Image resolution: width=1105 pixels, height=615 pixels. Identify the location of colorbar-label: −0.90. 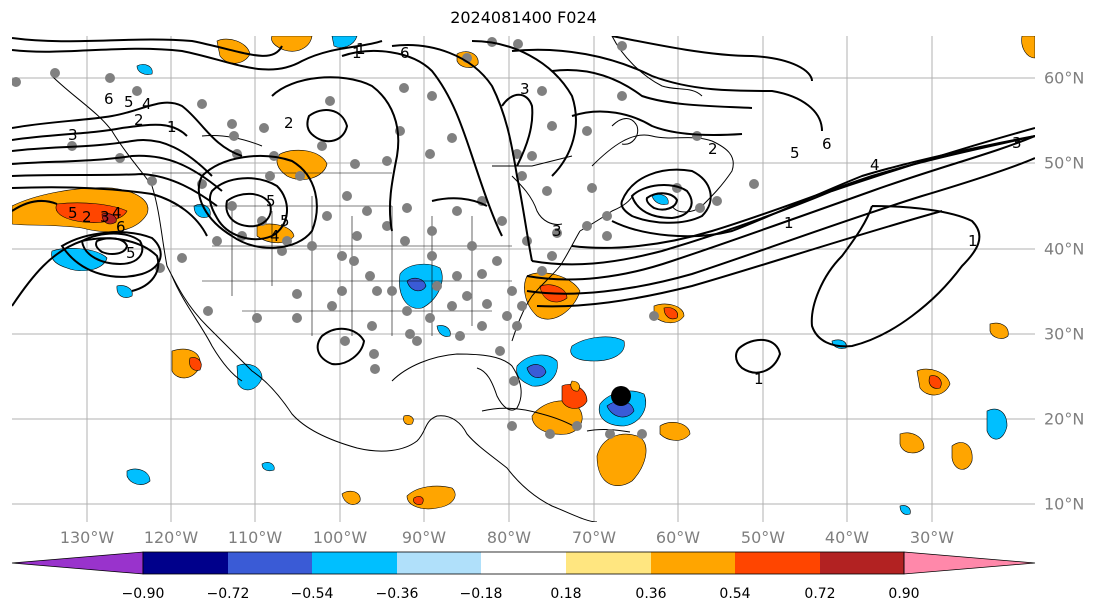
(143, 594).